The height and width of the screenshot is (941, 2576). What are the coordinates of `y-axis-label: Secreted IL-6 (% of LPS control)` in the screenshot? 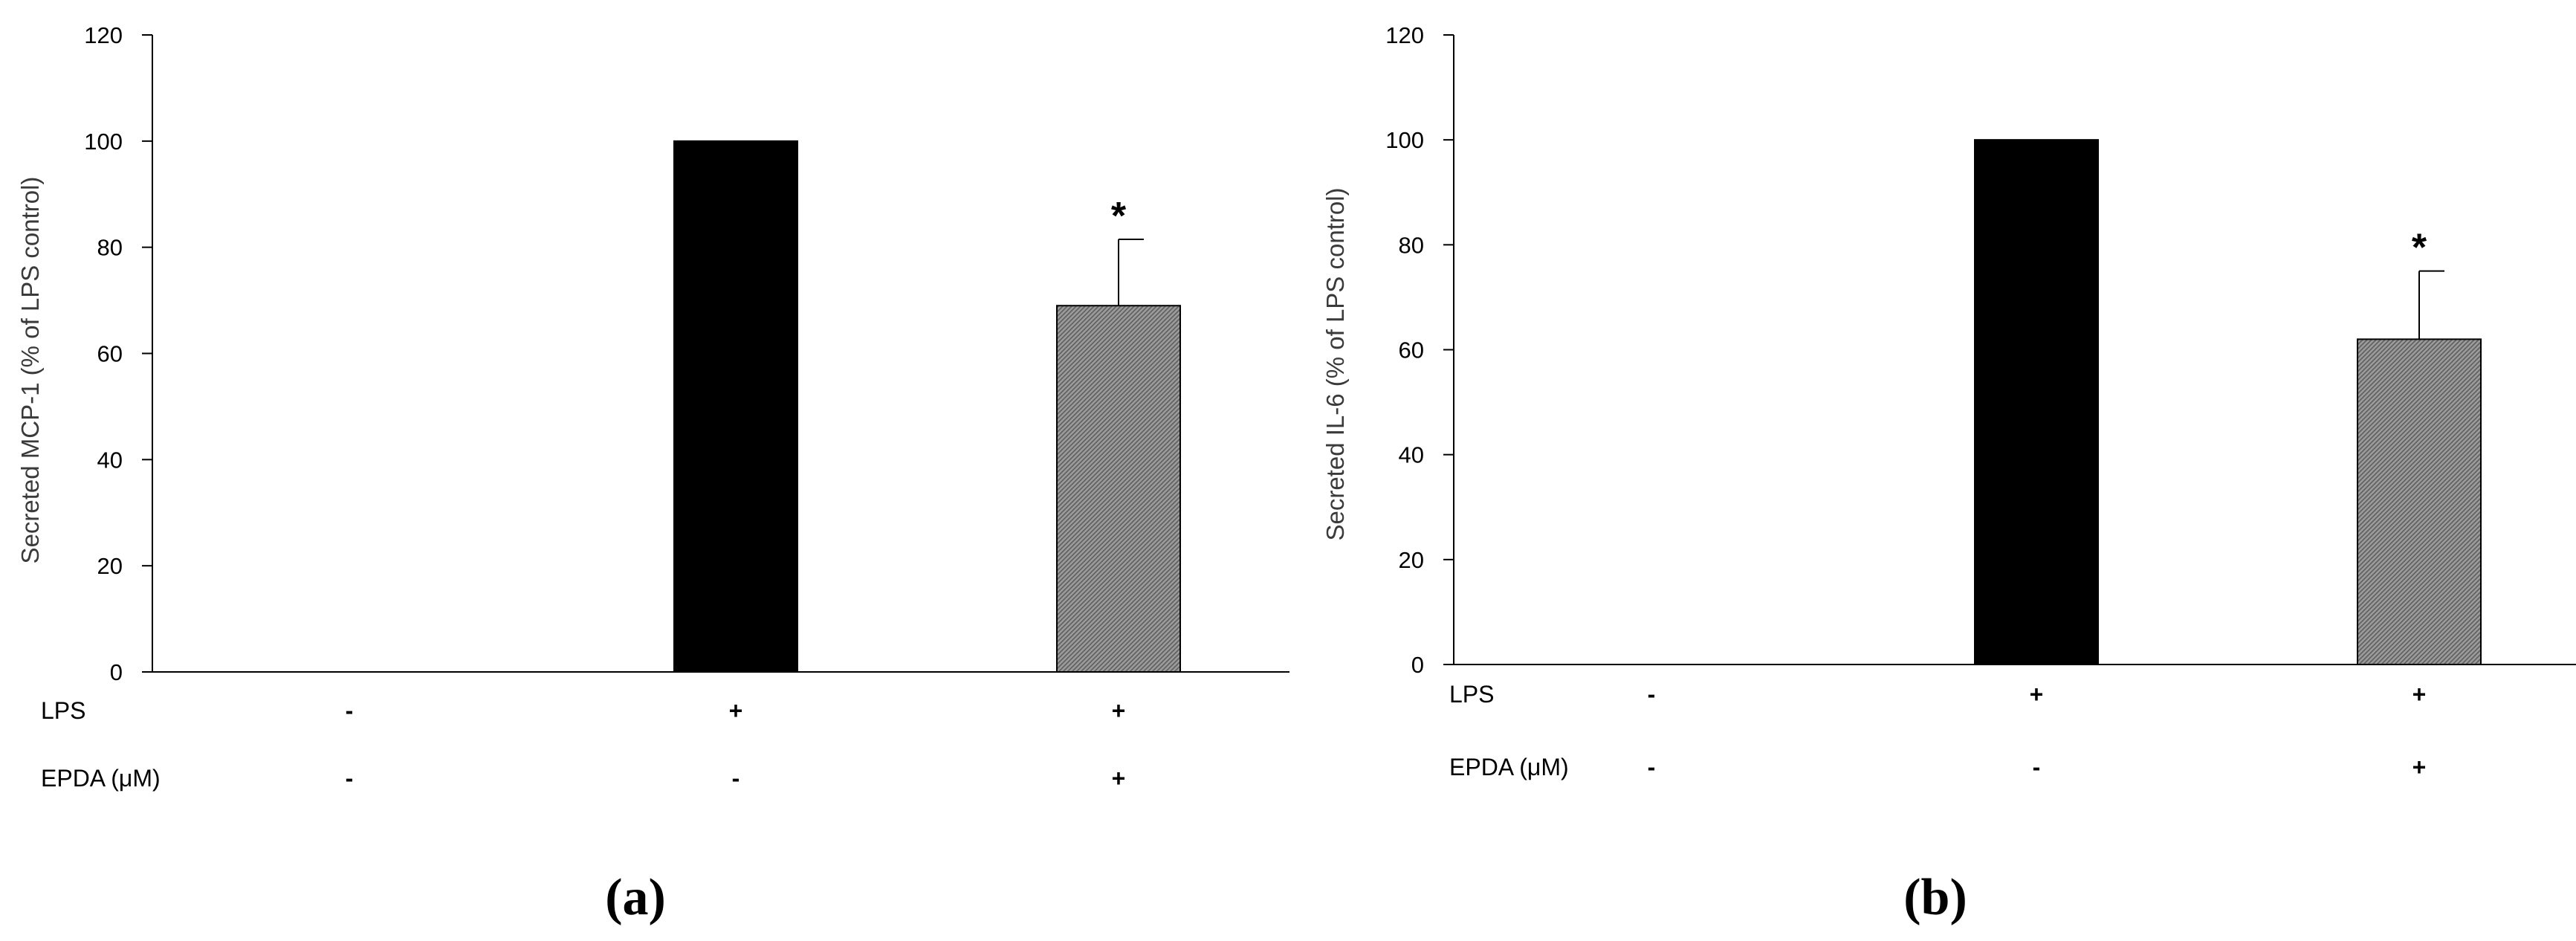 It's located at (1335, 363).